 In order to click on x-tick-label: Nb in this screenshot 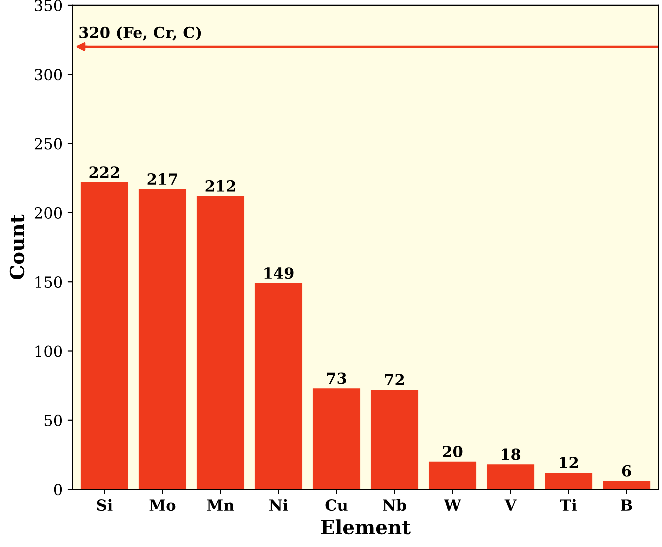, I will do `click(394, 505)`.